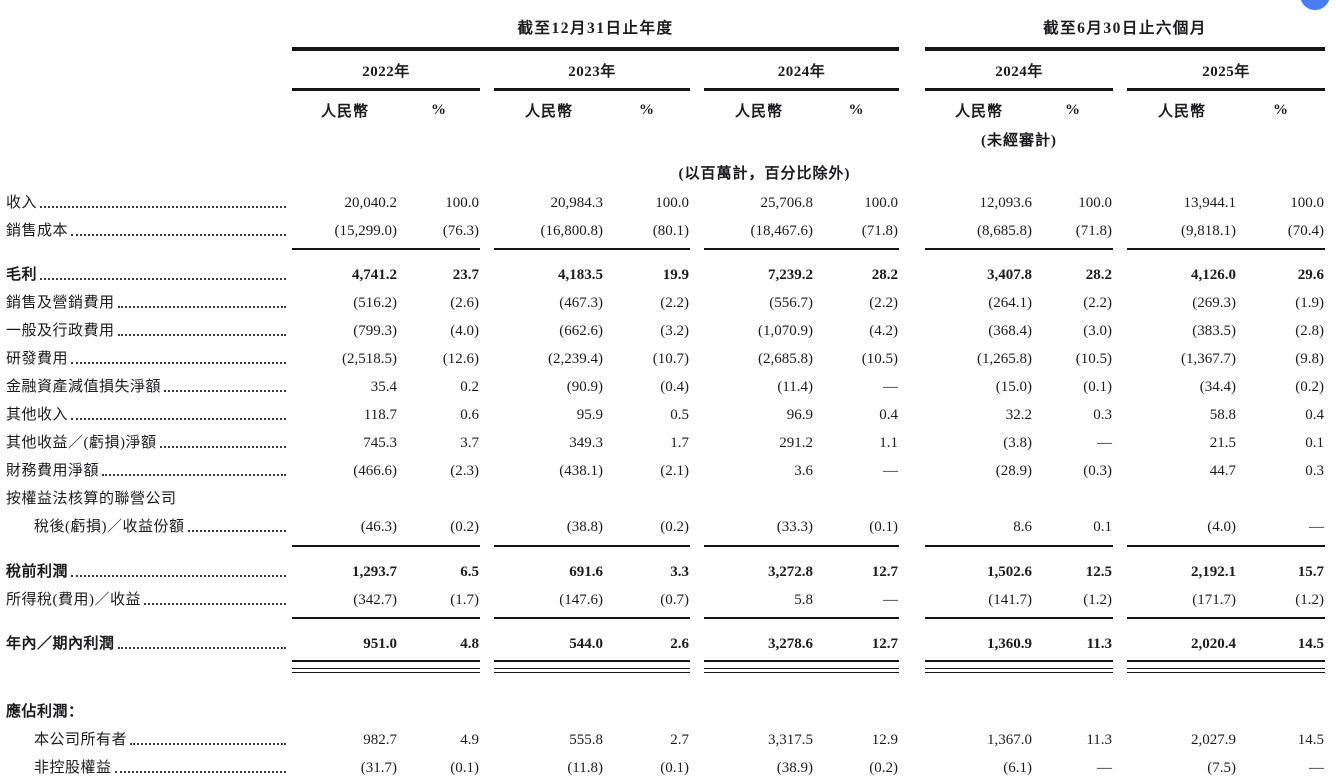 This screenshot has width=1336, height=784. I want to click on cell-value: (12.6), so click(460, 359).